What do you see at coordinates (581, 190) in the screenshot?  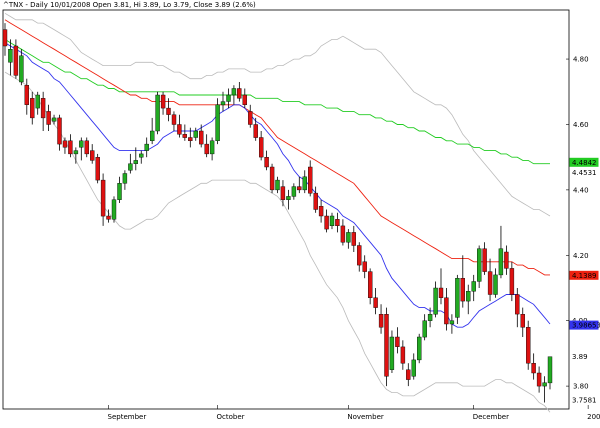 I see `y-tick-label: 4.40` at bounding box center [581, 190].